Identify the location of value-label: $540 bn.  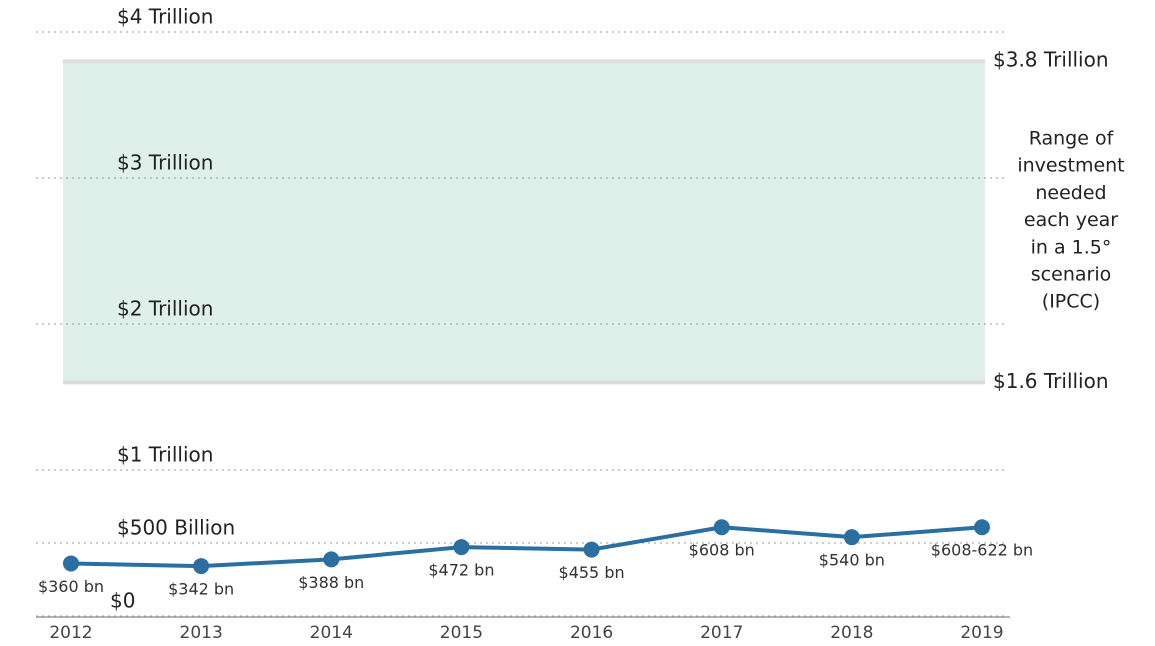
(852, 560).